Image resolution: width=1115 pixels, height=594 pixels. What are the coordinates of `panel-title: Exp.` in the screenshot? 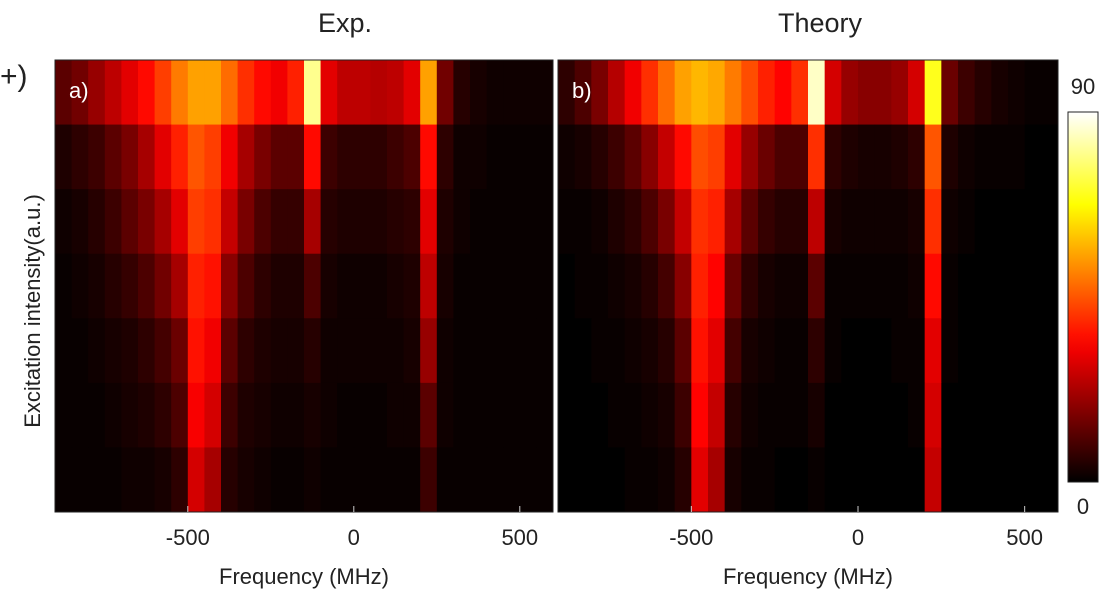 It's located at (345, 23).